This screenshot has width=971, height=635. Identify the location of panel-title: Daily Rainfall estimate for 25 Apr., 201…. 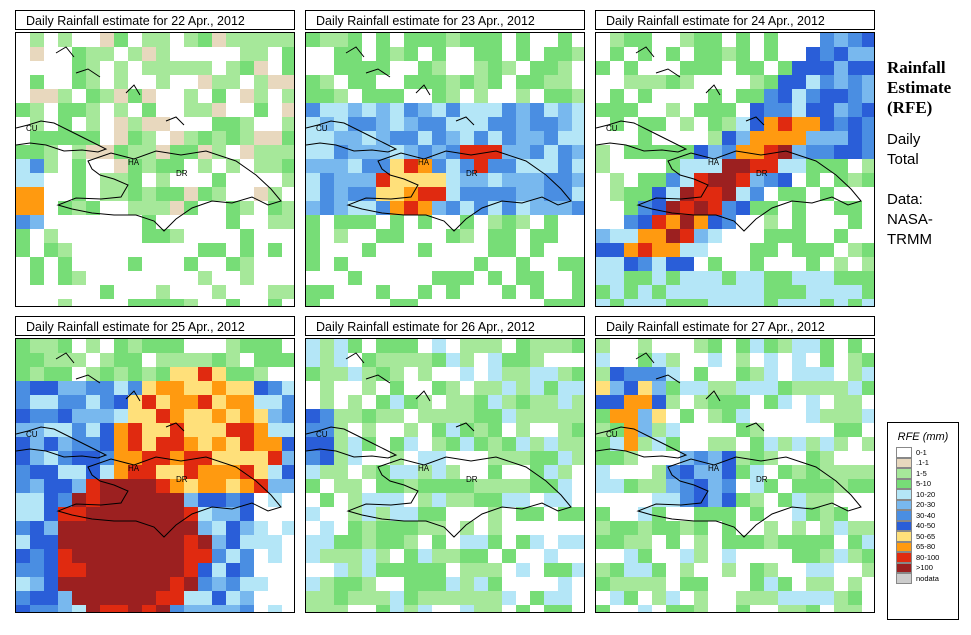
(155, 326).